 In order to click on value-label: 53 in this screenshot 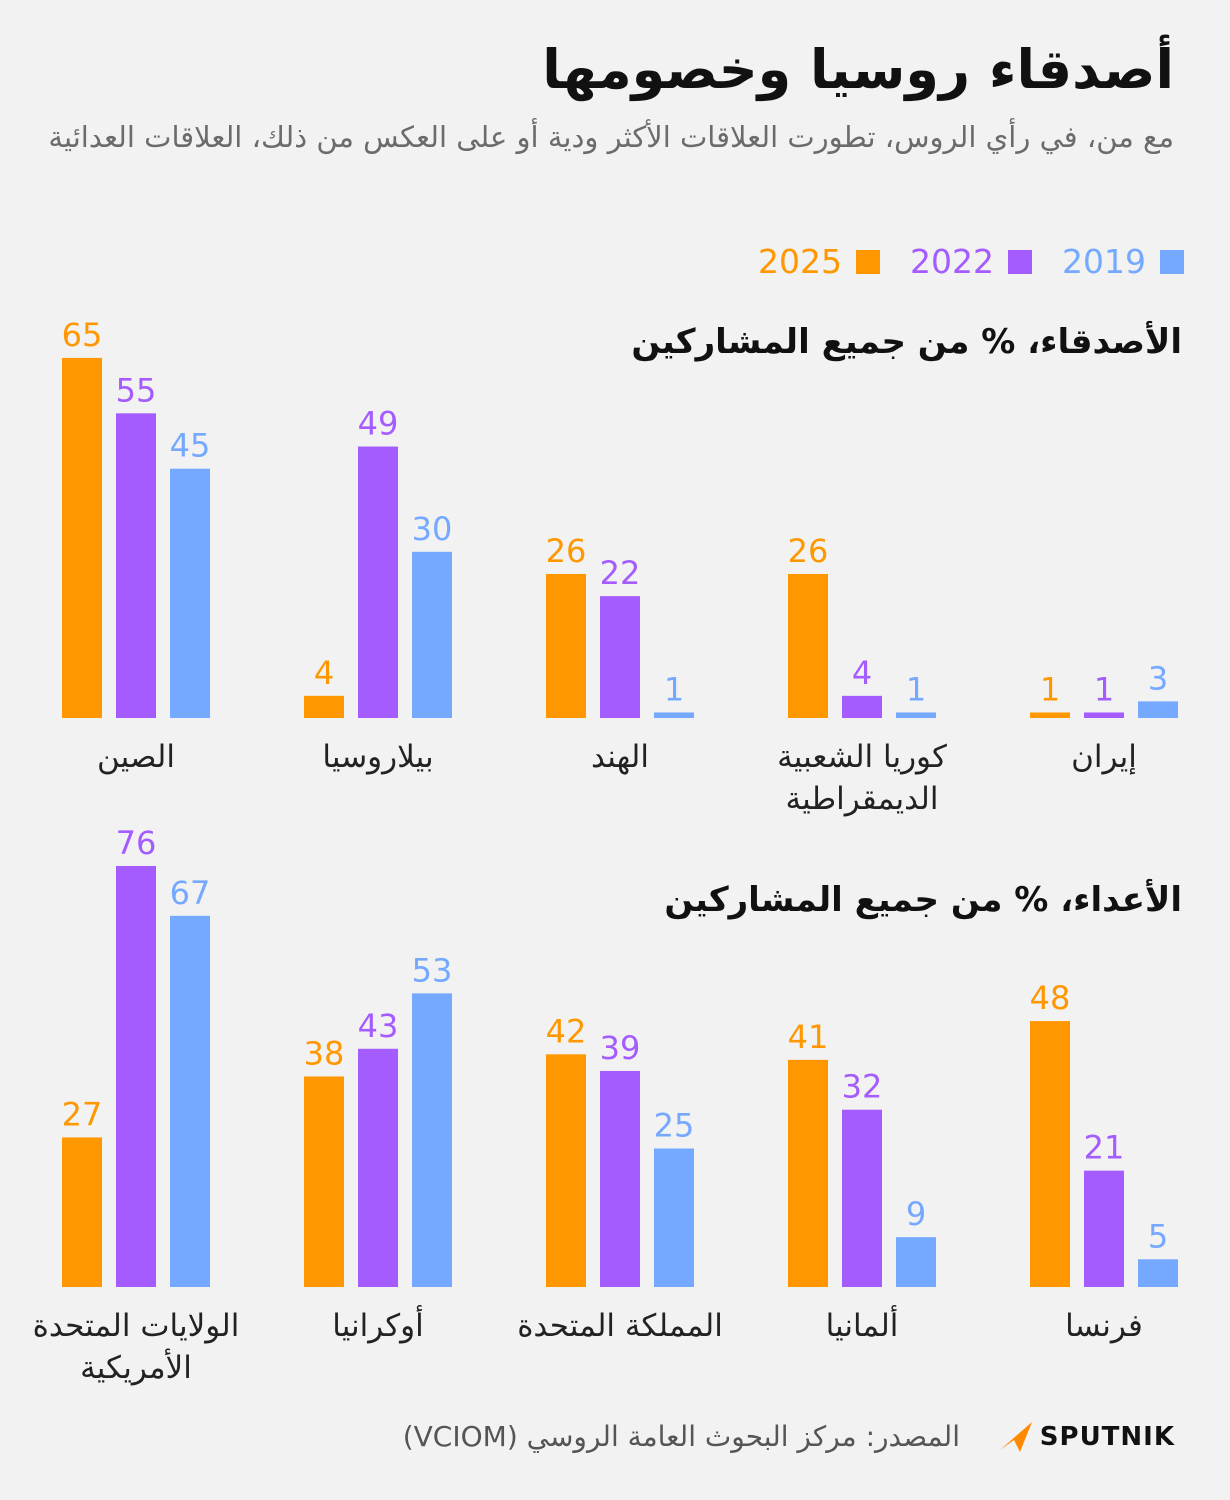, I will do `click(432, 970)`.